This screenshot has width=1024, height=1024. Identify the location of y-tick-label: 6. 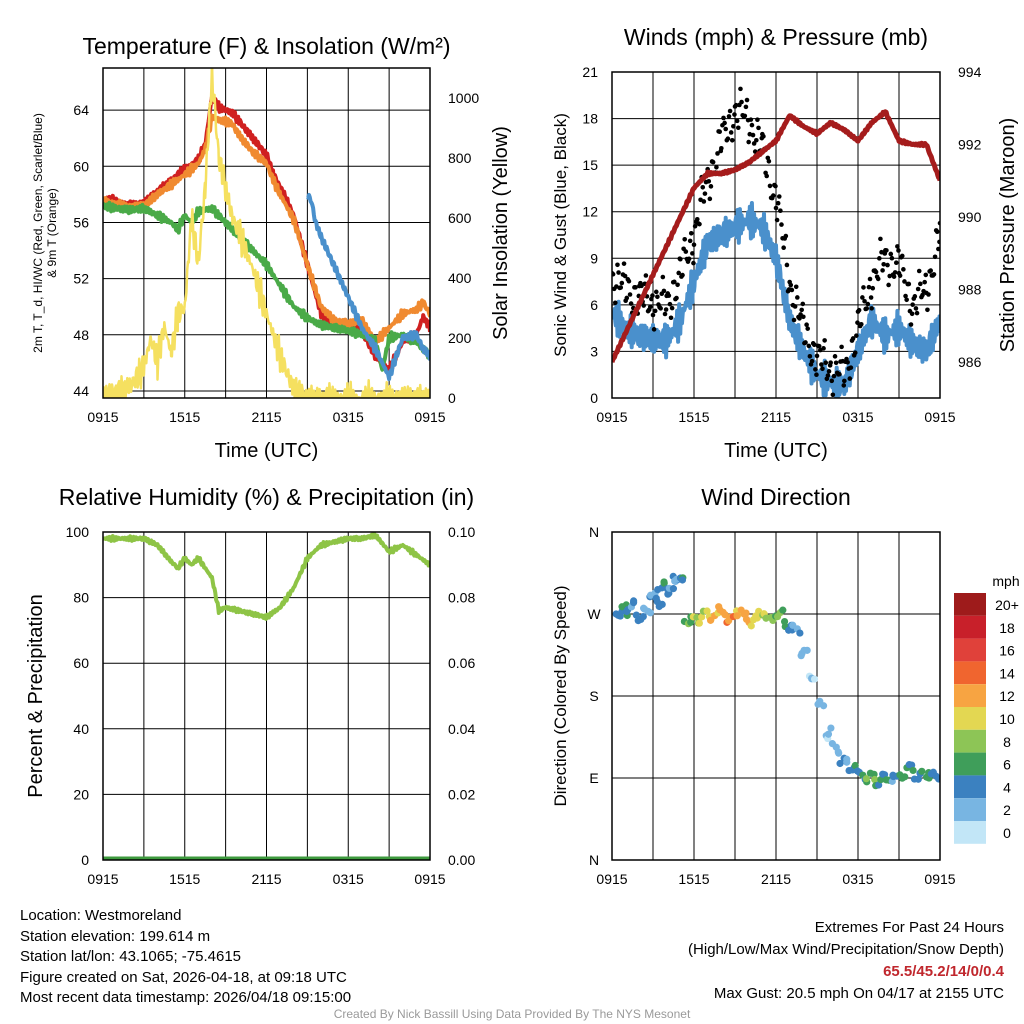
(594, 305).